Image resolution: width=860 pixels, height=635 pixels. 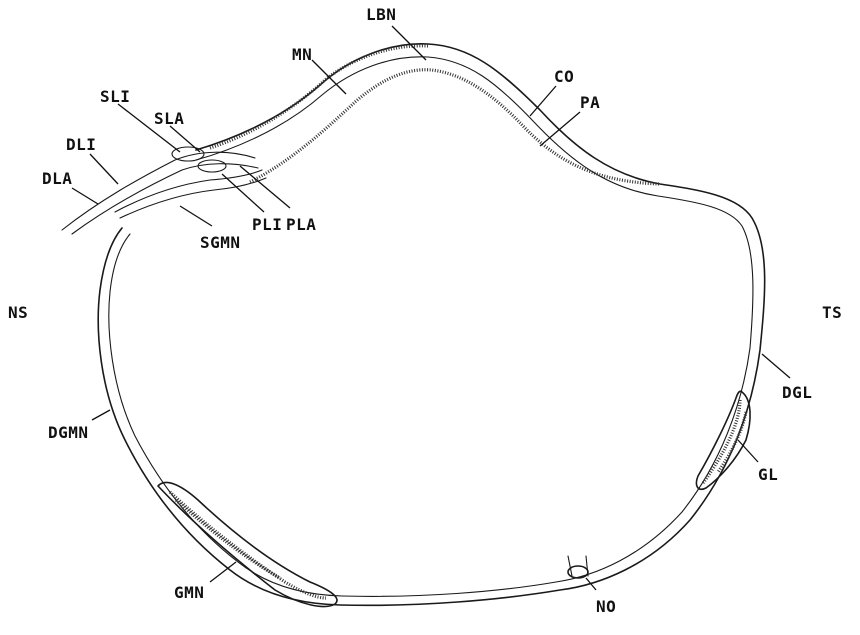 I want to click on leader-sgmn, so click(x=196, y=216).